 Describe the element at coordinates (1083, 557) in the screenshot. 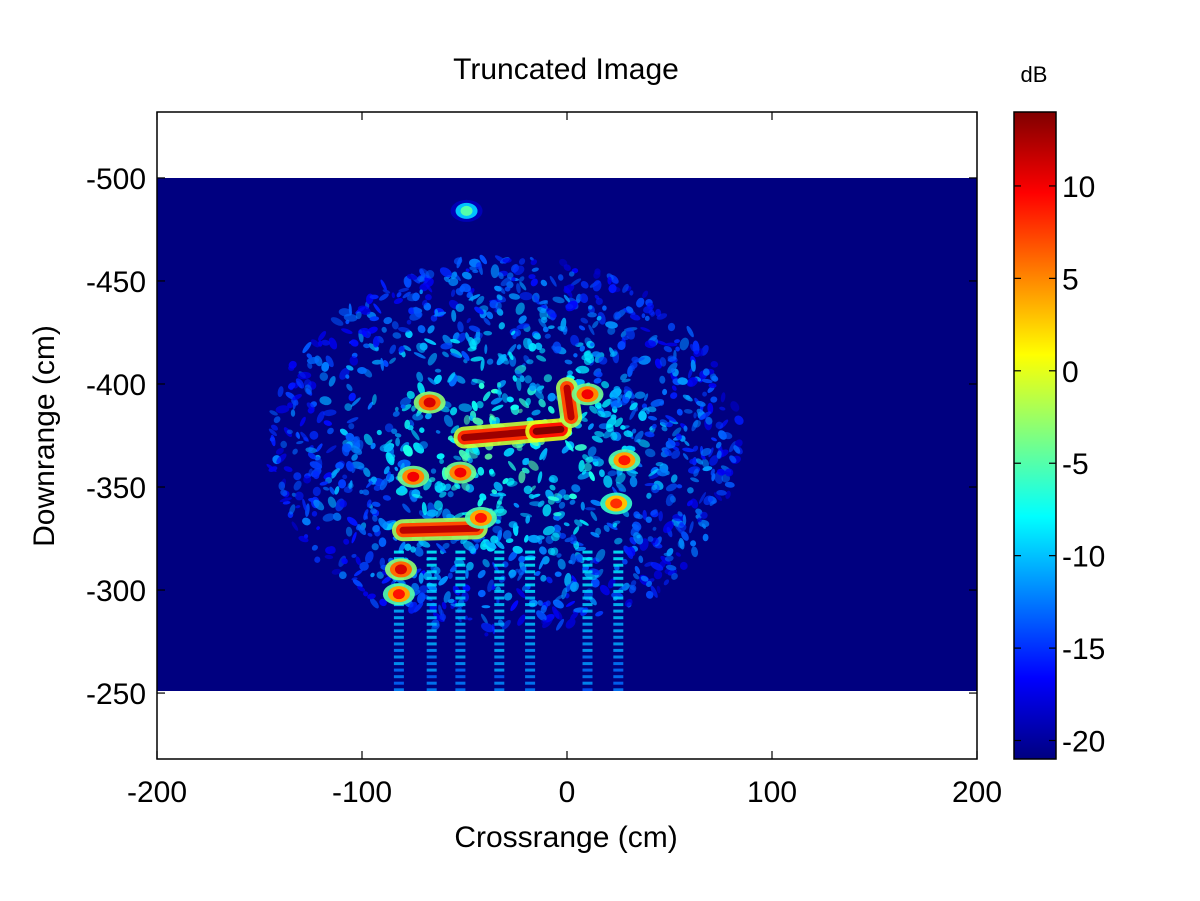

I see `colorbar-tick-label: -10` at that location.